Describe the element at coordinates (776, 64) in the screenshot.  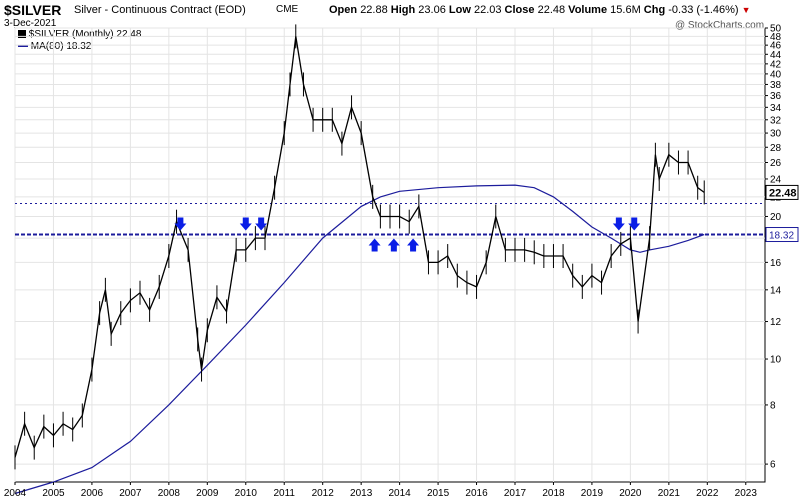
I see `y-tick-label: 42` at that location.